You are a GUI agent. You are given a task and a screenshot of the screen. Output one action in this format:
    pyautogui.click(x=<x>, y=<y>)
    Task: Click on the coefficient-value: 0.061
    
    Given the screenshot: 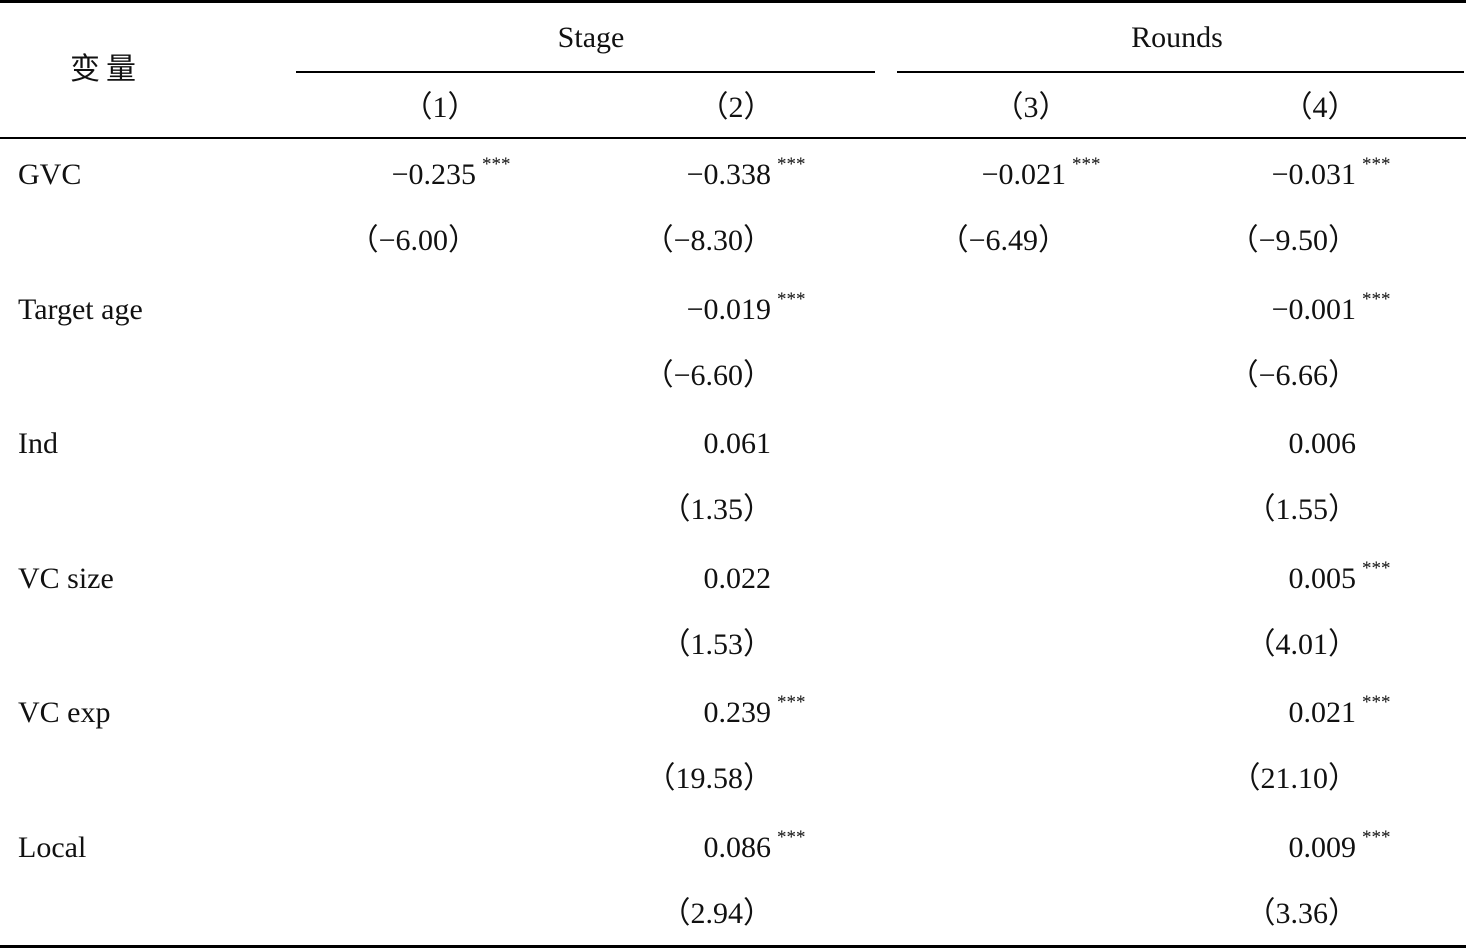 What is the action you would take?
    pyautogui.click(x=737, y=443)
    